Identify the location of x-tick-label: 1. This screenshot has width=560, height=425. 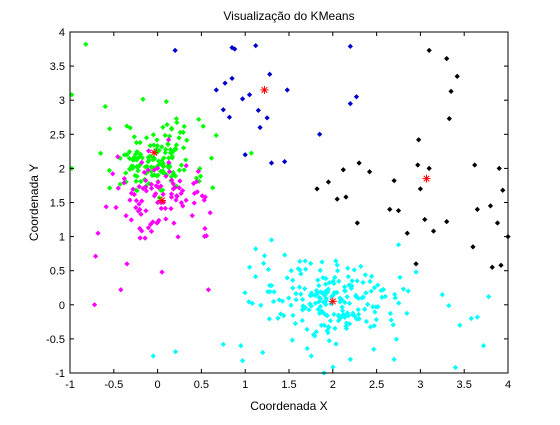
(245, 385).